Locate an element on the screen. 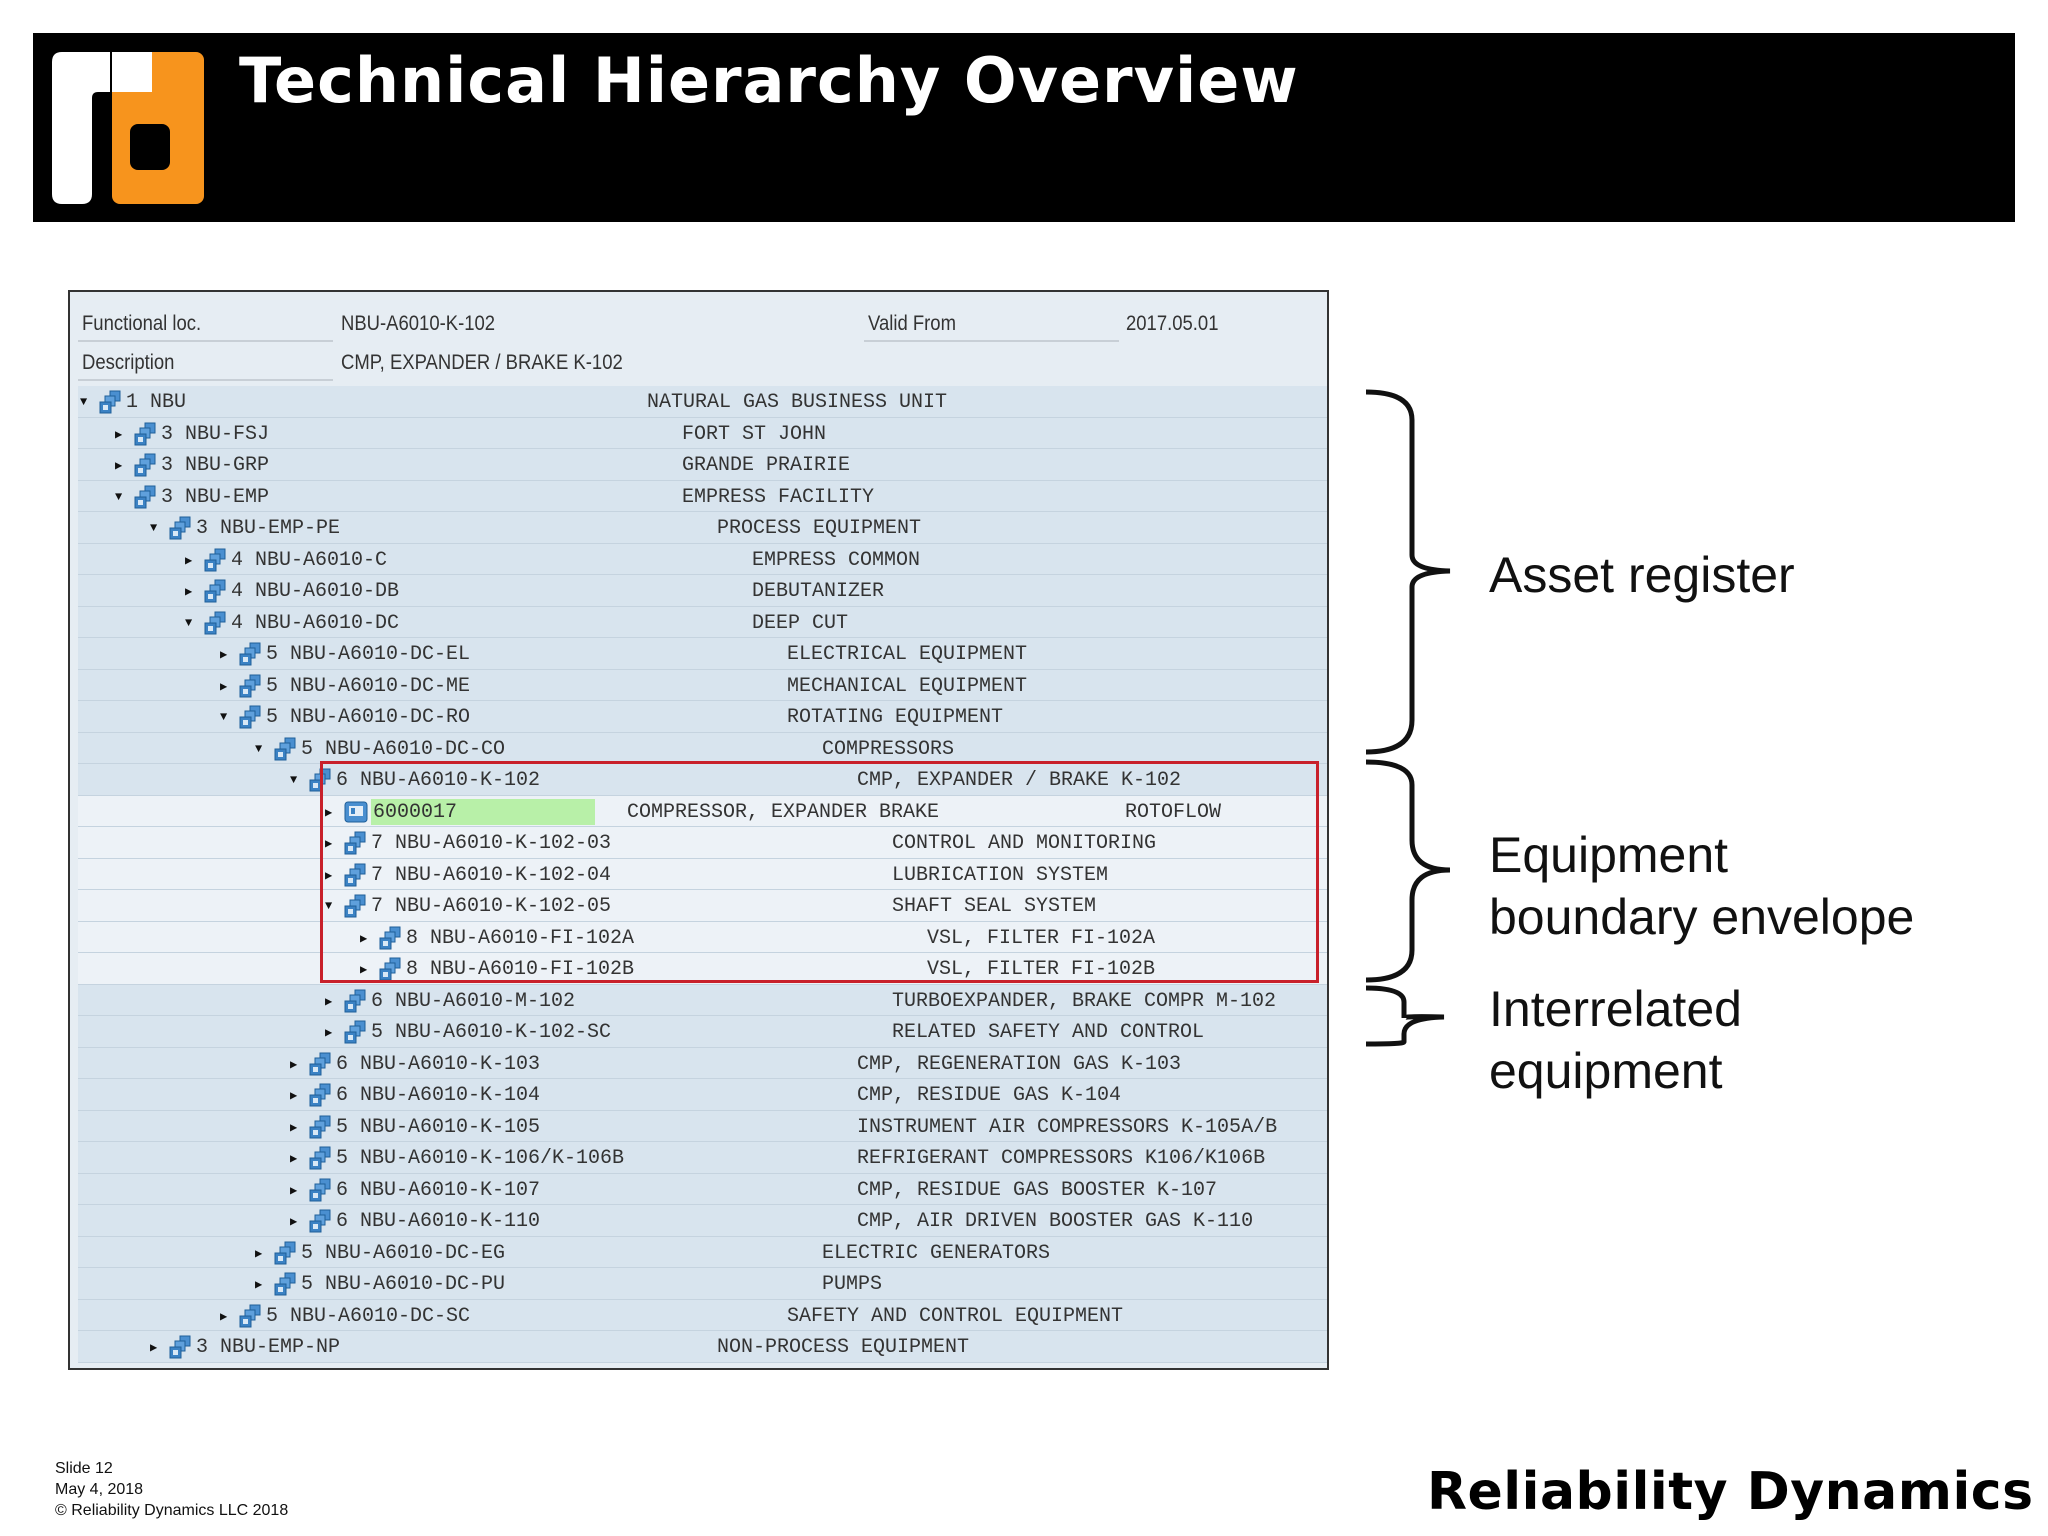  node-id: 5 NBU-A6010-K-102-SC is located at coordinates (491, 1032).